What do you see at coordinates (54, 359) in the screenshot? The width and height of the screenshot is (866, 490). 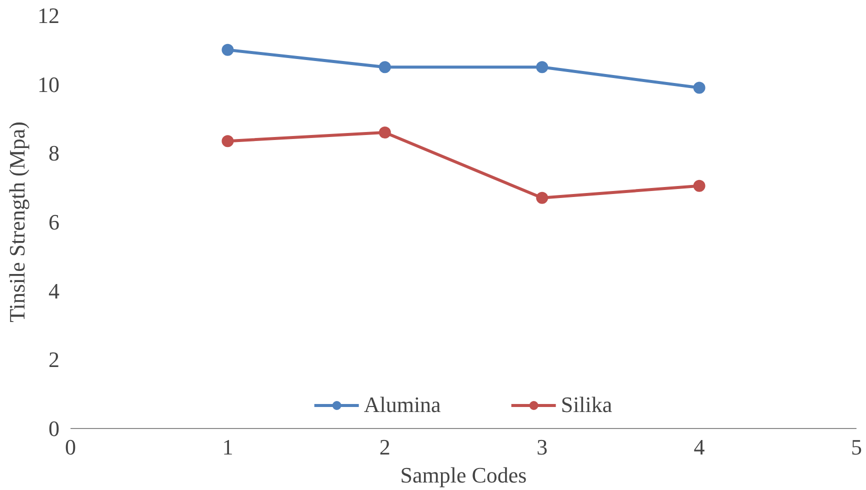 I see `y-tick-label: 2` at bounding box center [54, 359].